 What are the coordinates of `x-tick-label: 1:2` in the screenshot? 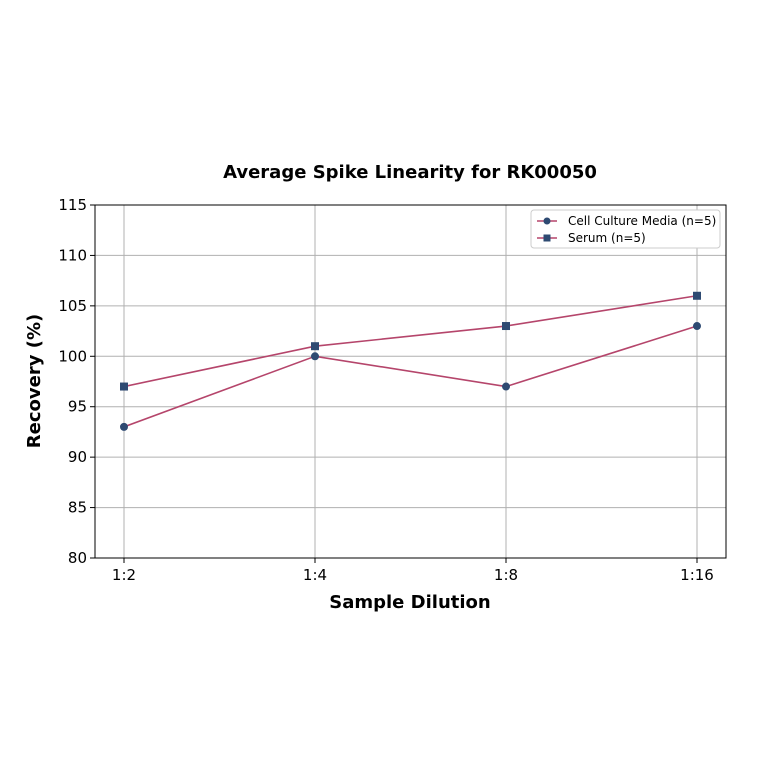 It's located at (124, 575).